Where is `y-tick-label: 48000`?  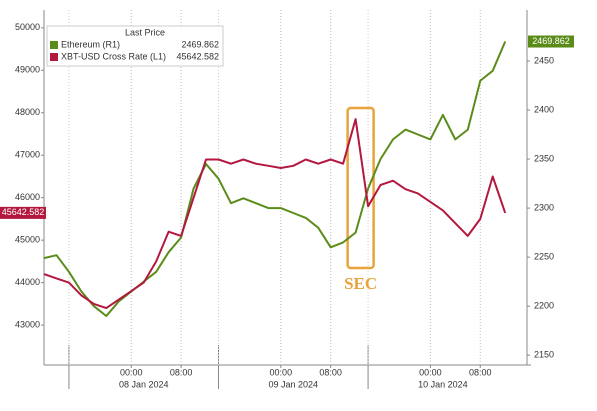
y-tick-label: 48000 is located at coordinates (27, 112).